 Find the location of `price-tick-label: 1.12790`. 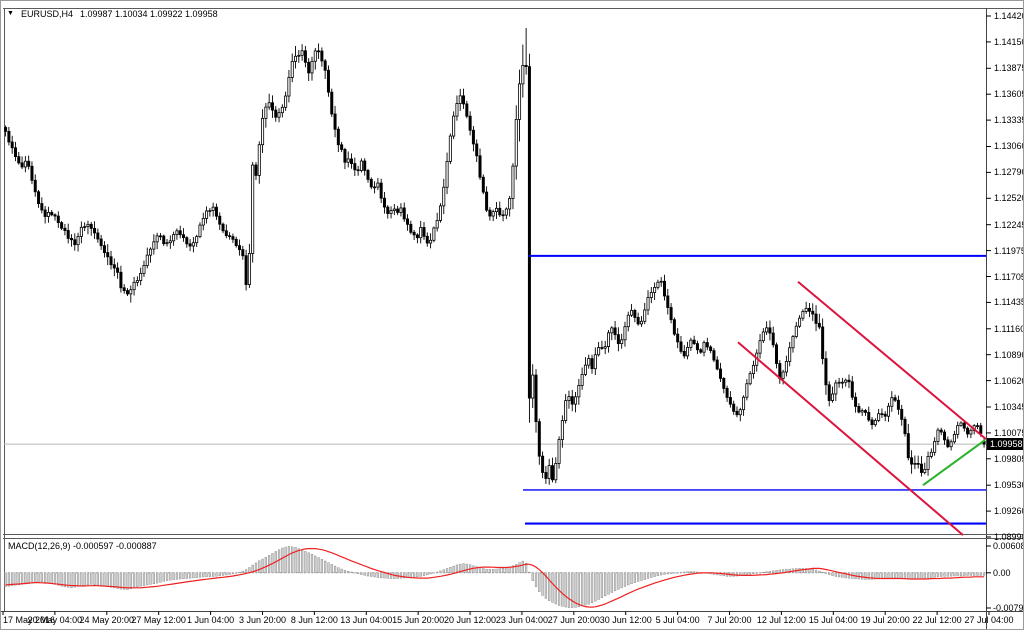

price-tick-label: 1.12790 is located at coordinates (1009, 172).